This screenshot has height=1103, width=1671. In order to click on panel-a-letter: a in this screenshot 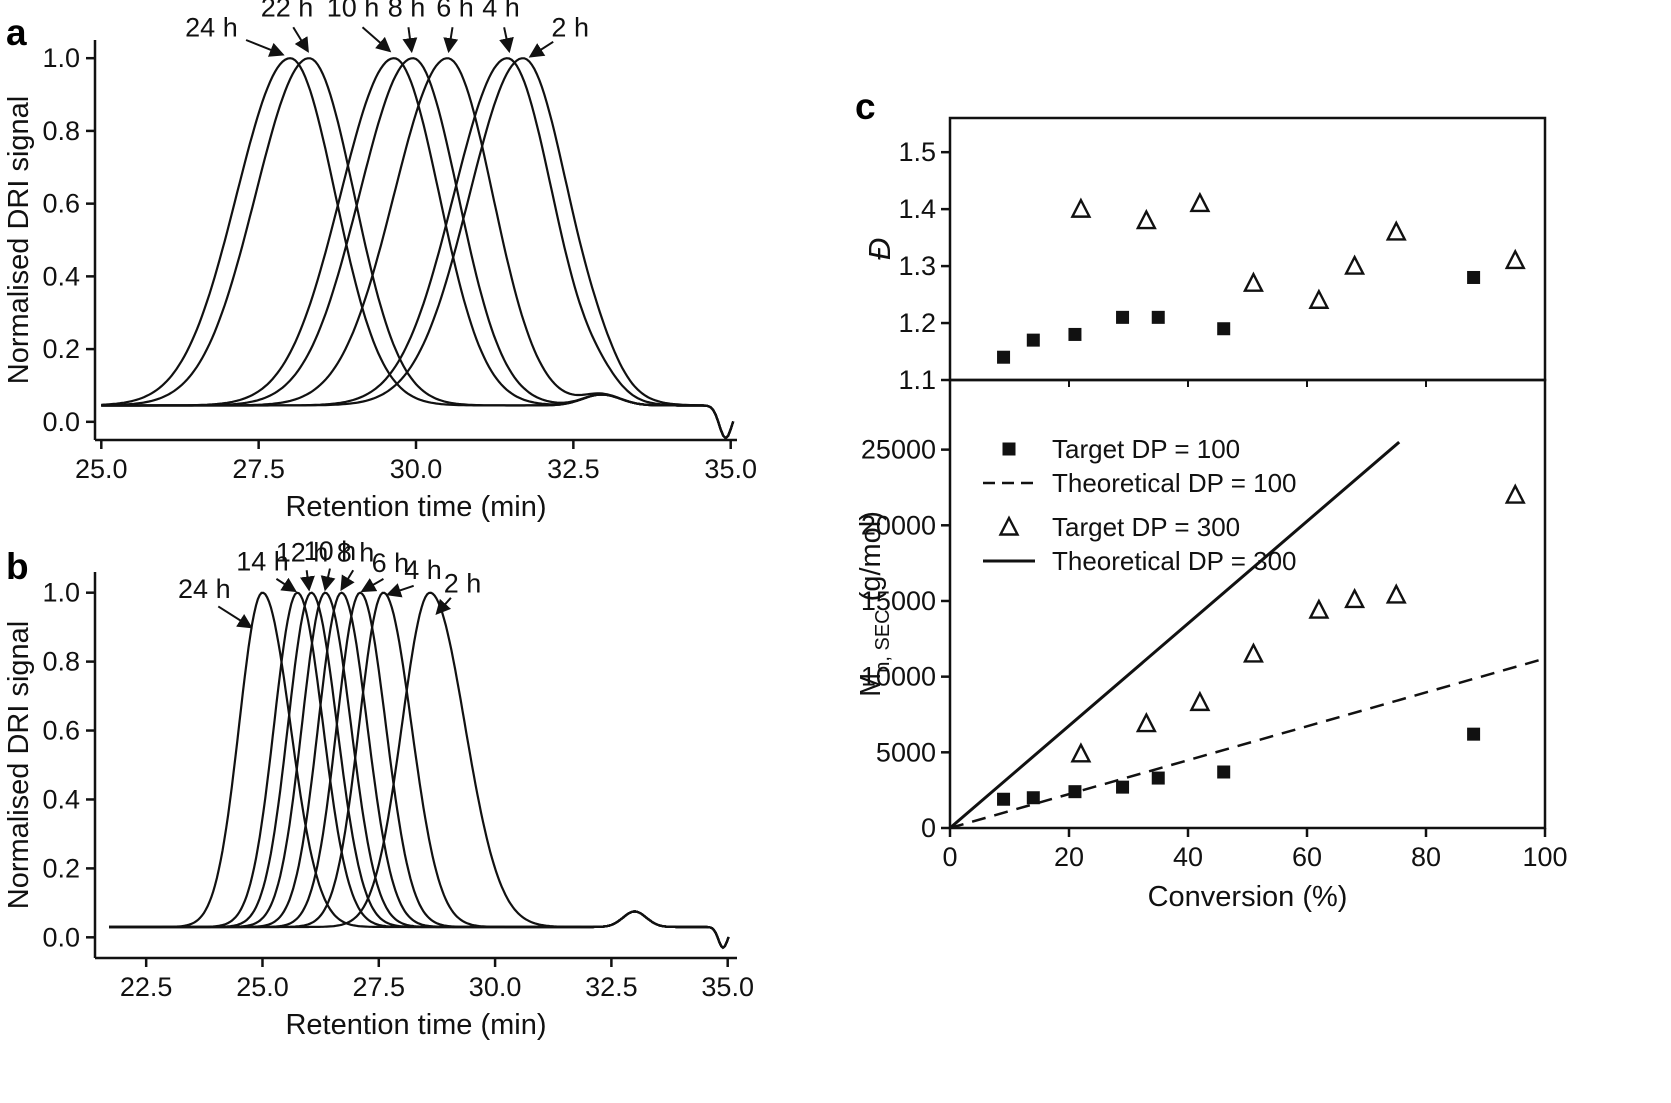, I will do `click(16, 32)`.